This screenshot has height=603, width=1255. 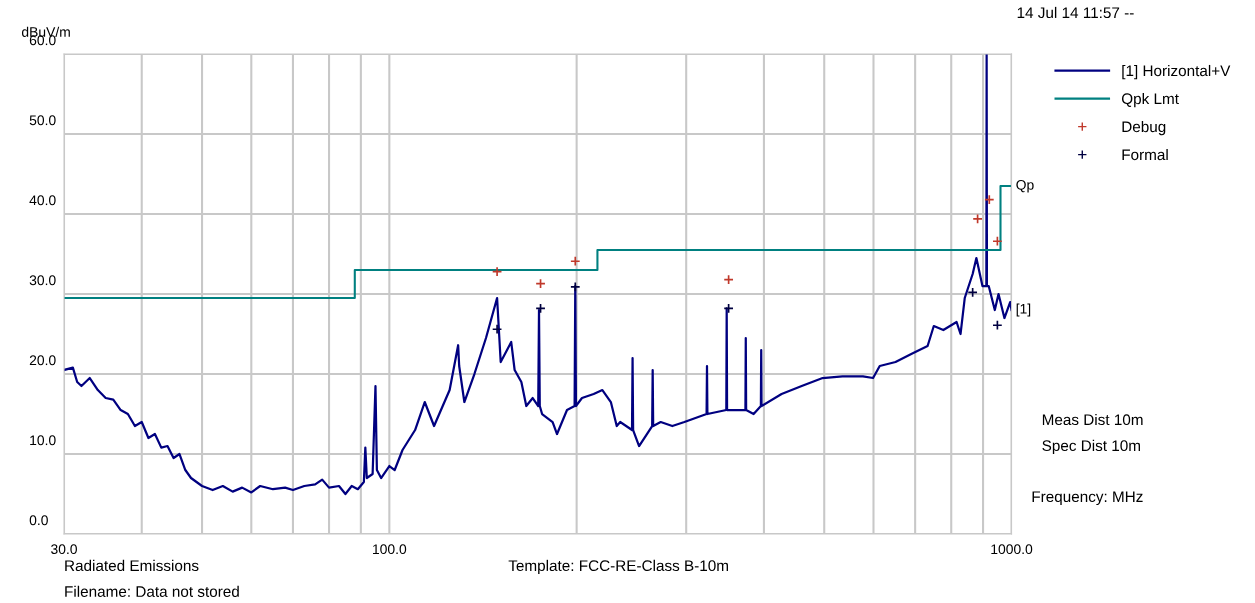 I want to click on legend-label: [1] Horizontal+V, so click(x=1176, y=72).